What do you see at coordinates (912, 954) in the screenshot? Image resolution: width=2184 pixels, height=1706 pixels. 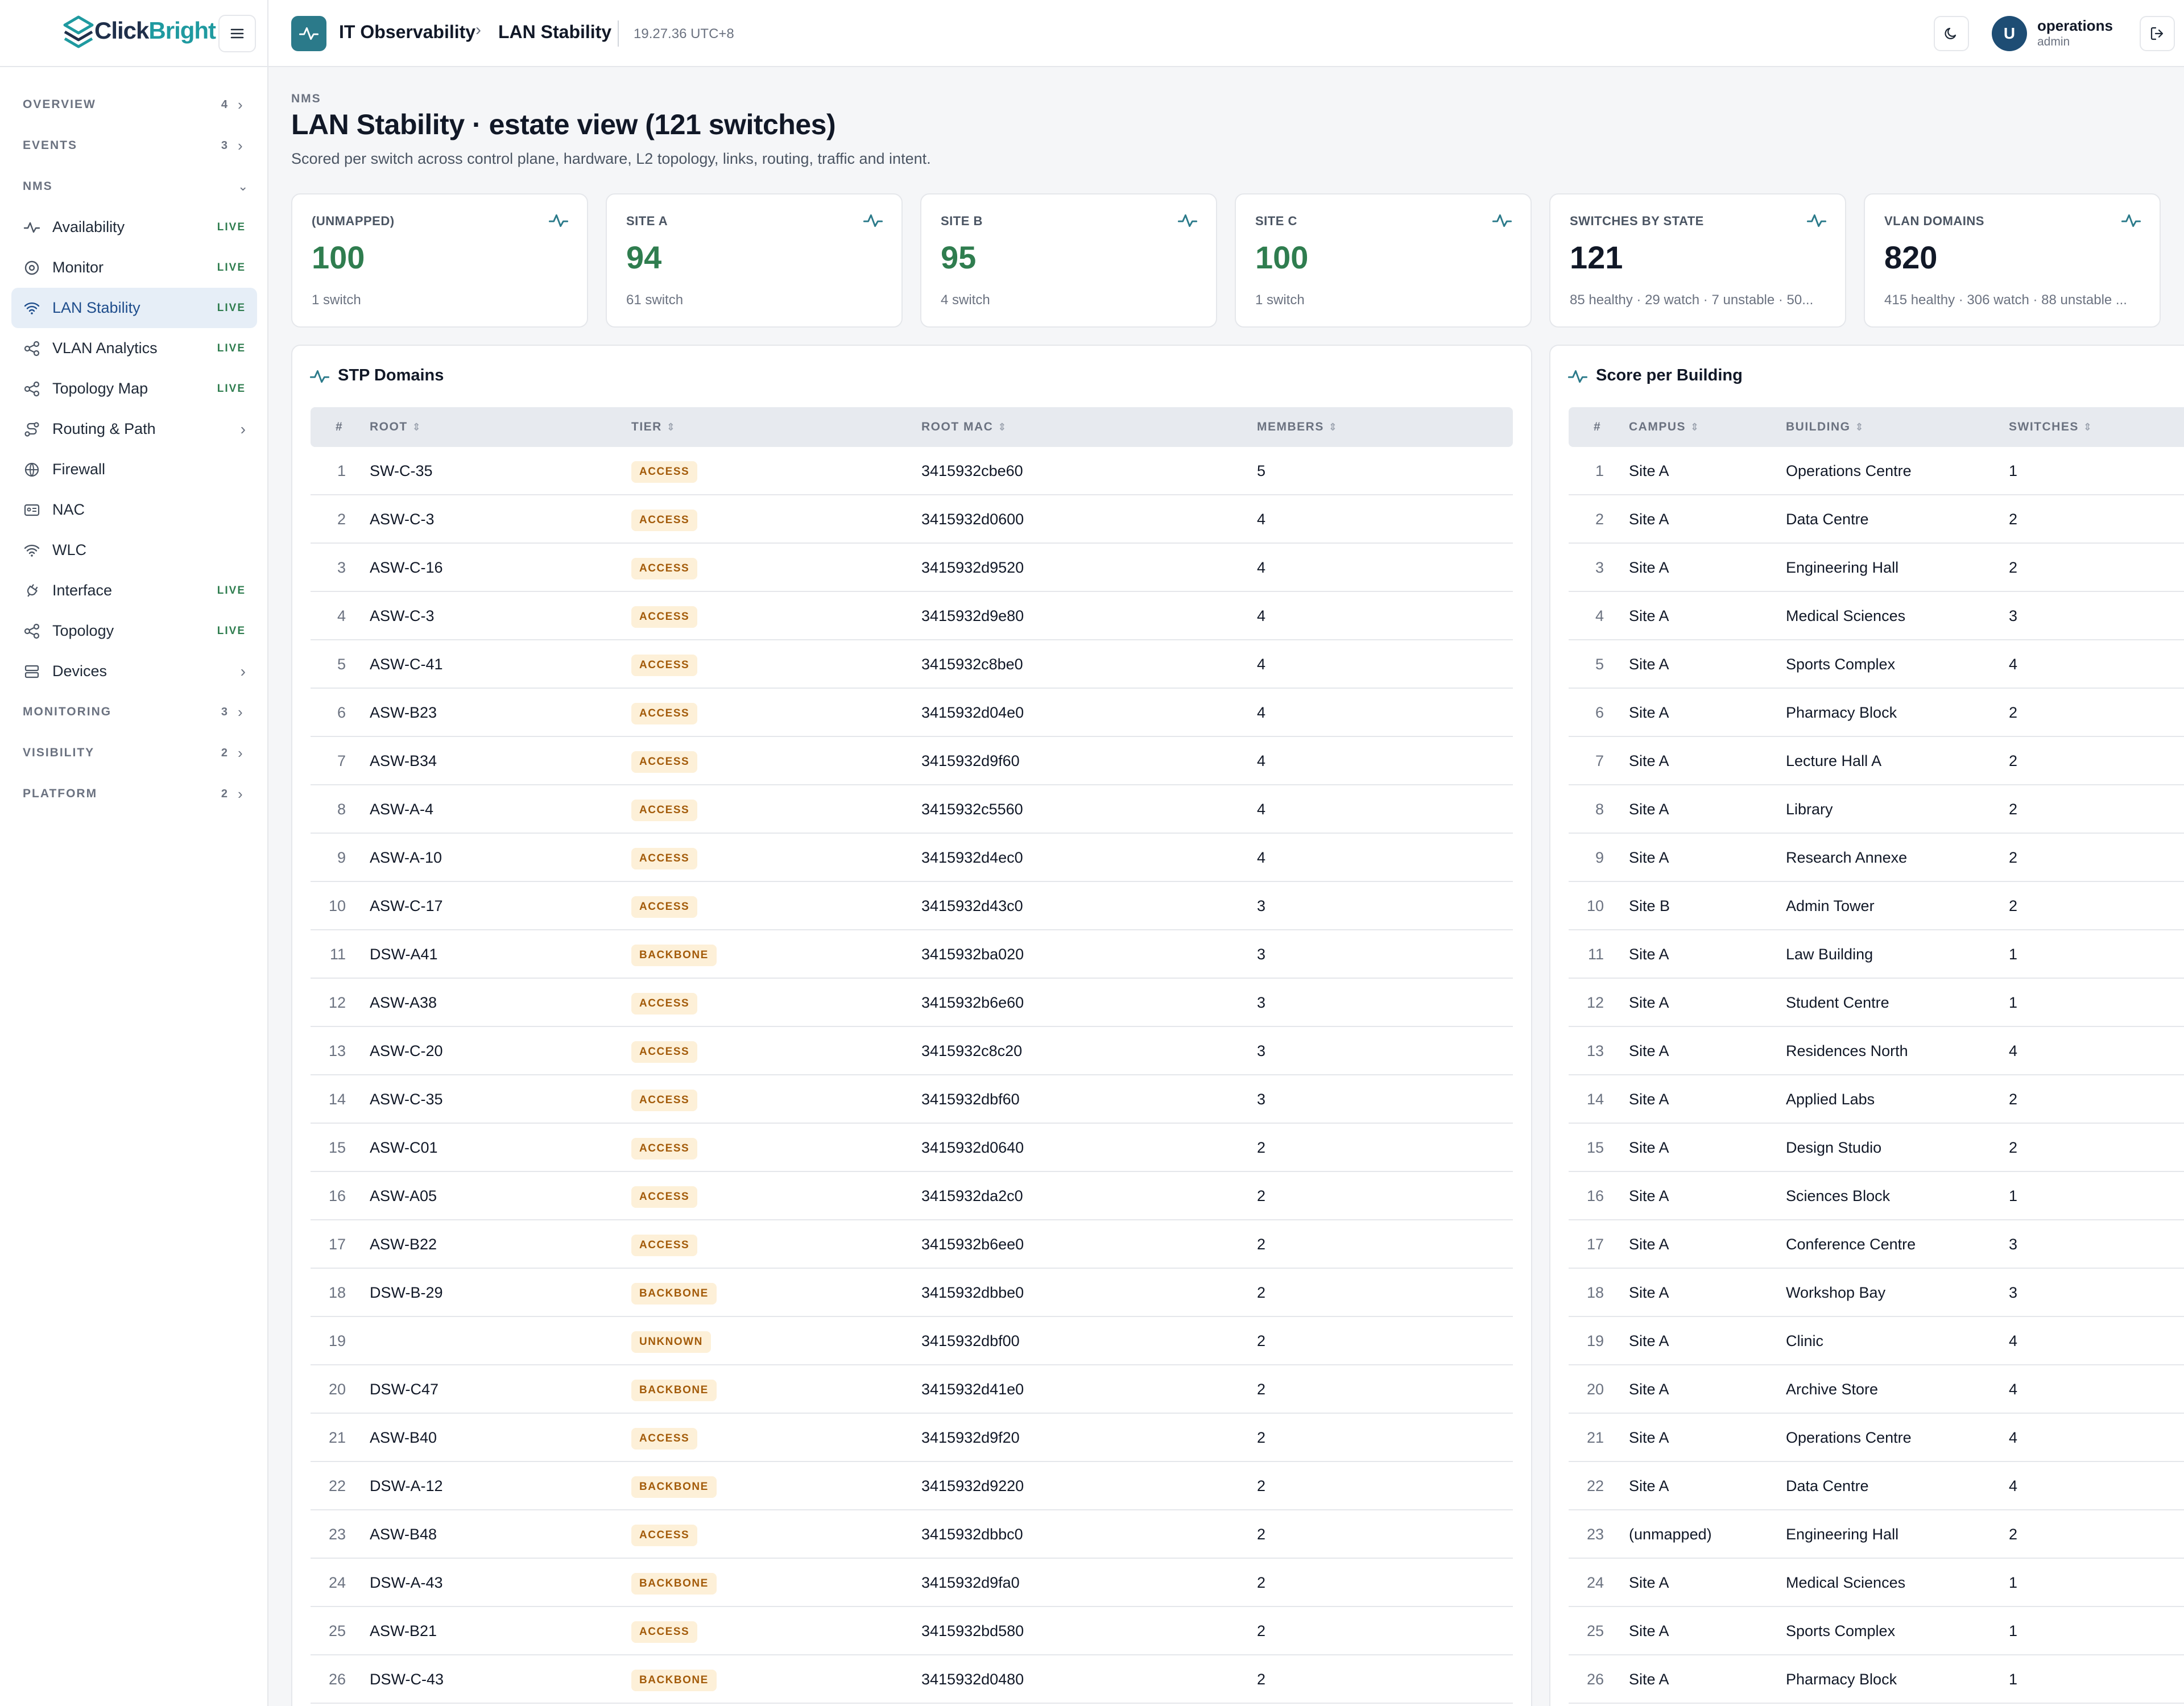 I see `table-row: 11 DSW-A41 BACKBONE 3415932ba020 3` at bounding box center [912, 954].